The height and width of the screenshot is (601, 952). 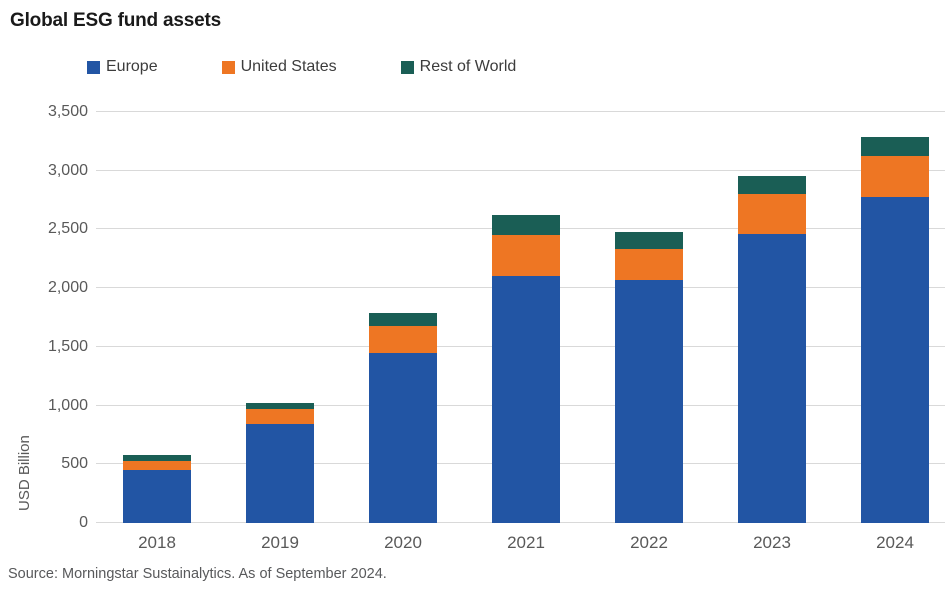 I want to click on bar-segment-europe-2018, so click(x=157, y=496).